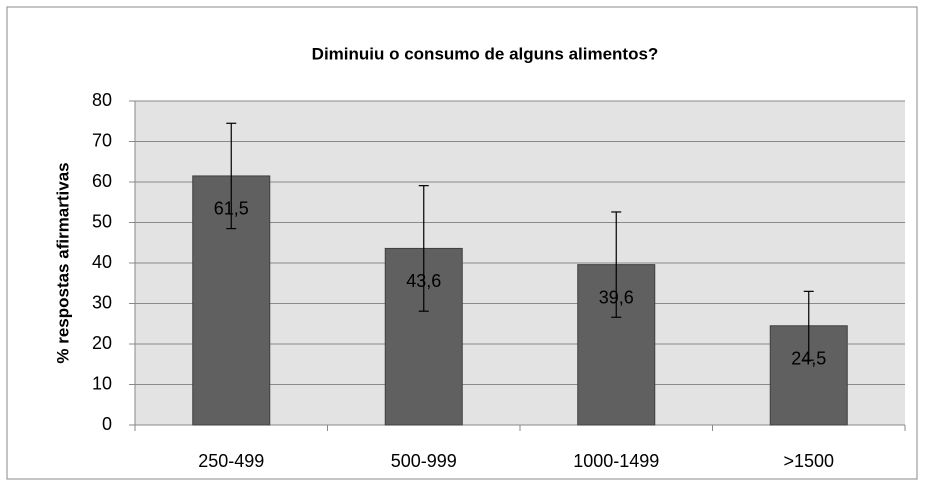 This screenshot has height=484, width=925. What do you see at coordinates (102, 383) in the screenshot?
I see `y-tick-label: 10` at bounding box center [102, 383].